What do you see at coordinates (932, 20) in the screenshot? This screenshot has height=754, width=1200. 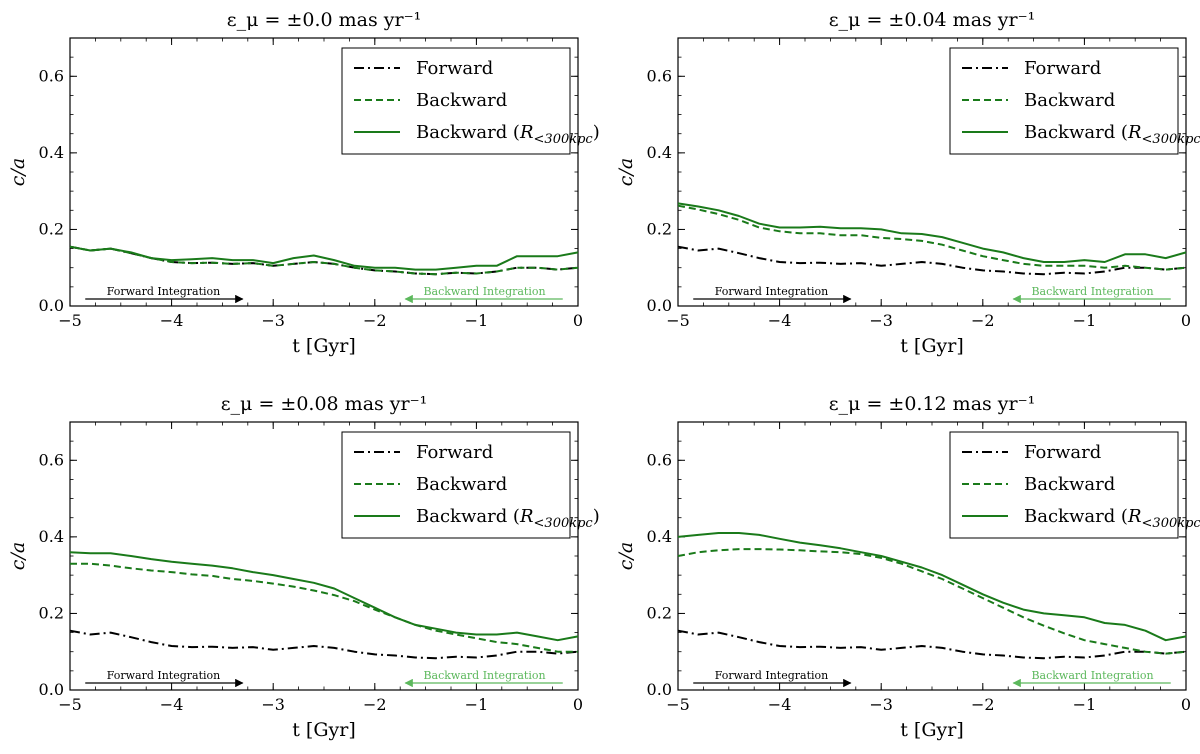 I see `chart-title: ε_μ = ±0.04 mas yr⁻¹` at bounding box center [932, 20].